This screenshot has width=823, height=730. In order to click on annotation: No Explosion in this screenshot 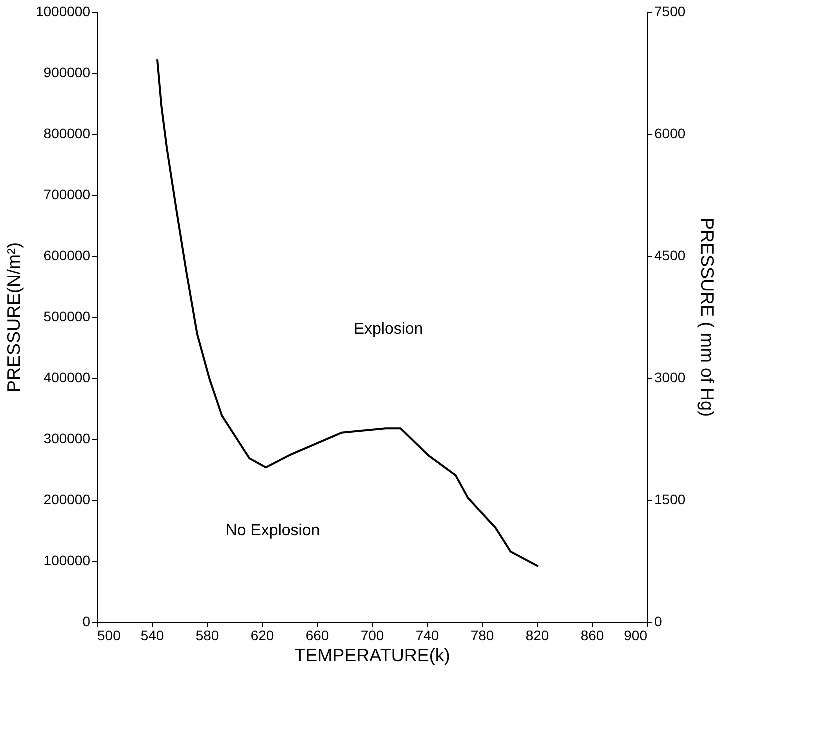, I will do `click(273, 531)`.